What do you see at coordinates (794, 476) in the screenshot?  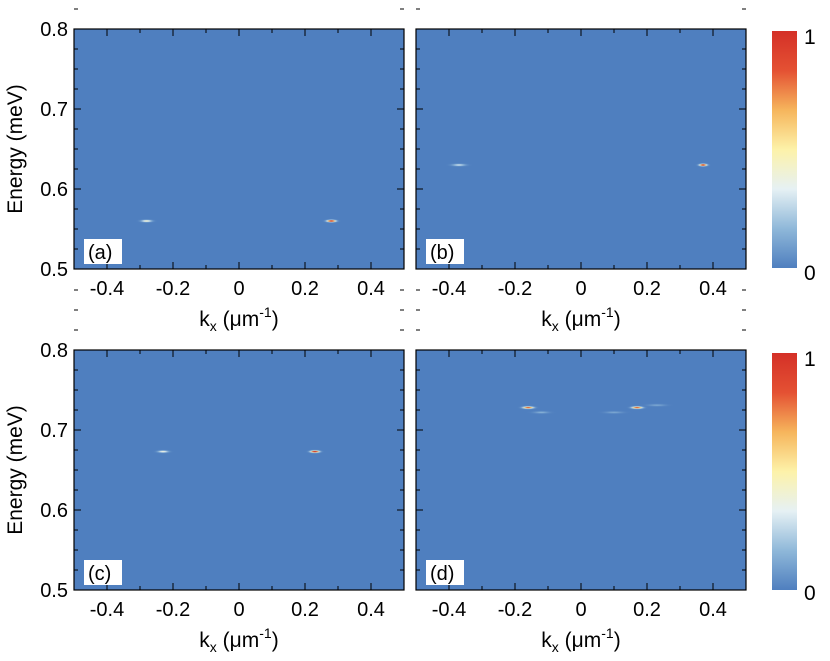 I see `colorbar-bottom: 1 0` at bounding box center [794, 476].